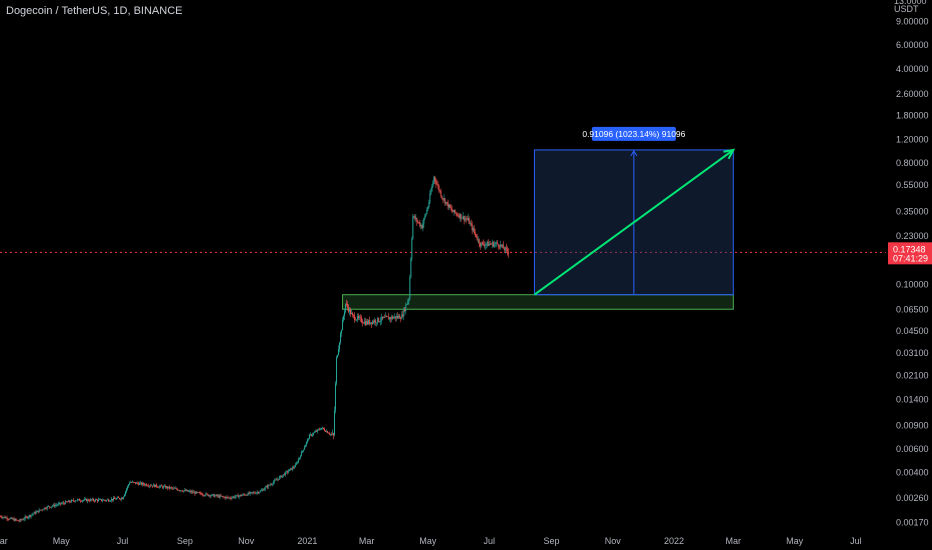 This screenshot has height=550, width=932. What do you see at coordinates (912, 353) in the screenshot?
I see `price-tick-label: 0.03100` at bounding box center [912, 353].